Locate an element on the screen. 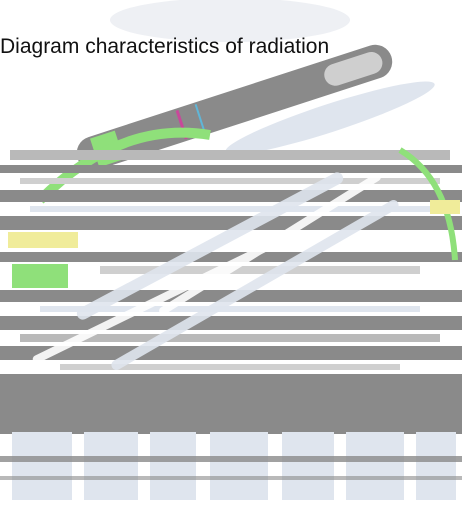 Image resolution: width=462 pixels, height=515 pixels. right-yellow-patch is located at coordinates (445, 207).